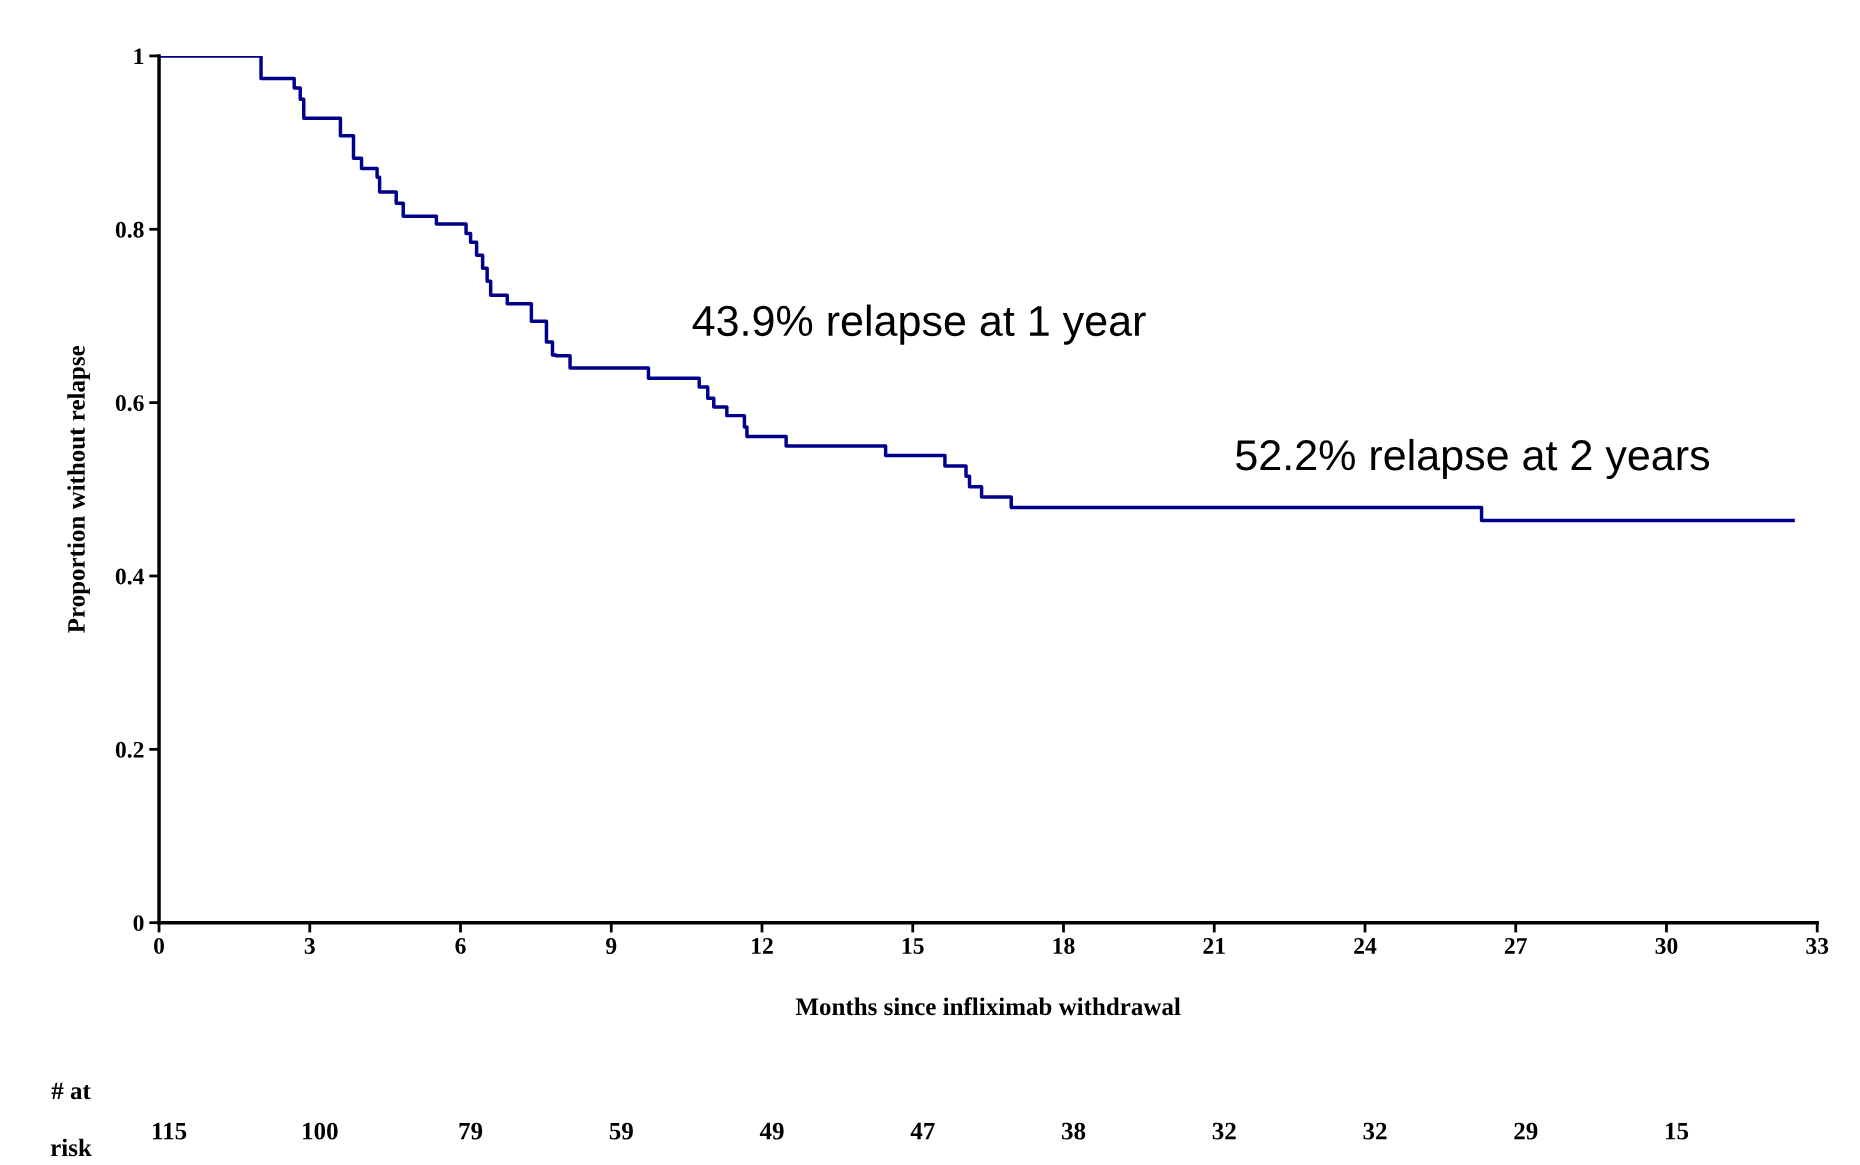  Describe the element at coordinates (988, 1006) in the screenshot. I see `x-axis-title: Months since infliximab withdrawal` at that location.